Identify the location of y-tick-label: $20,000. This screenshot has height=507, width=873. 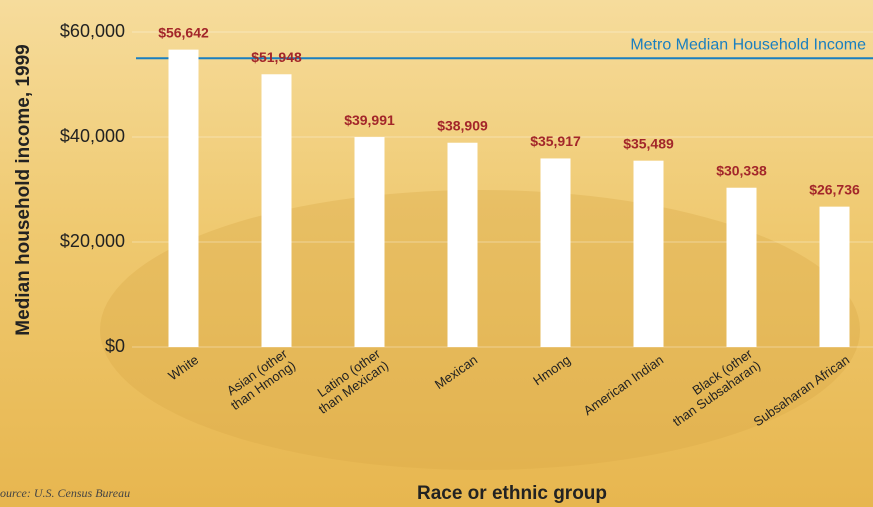
(92, 241).